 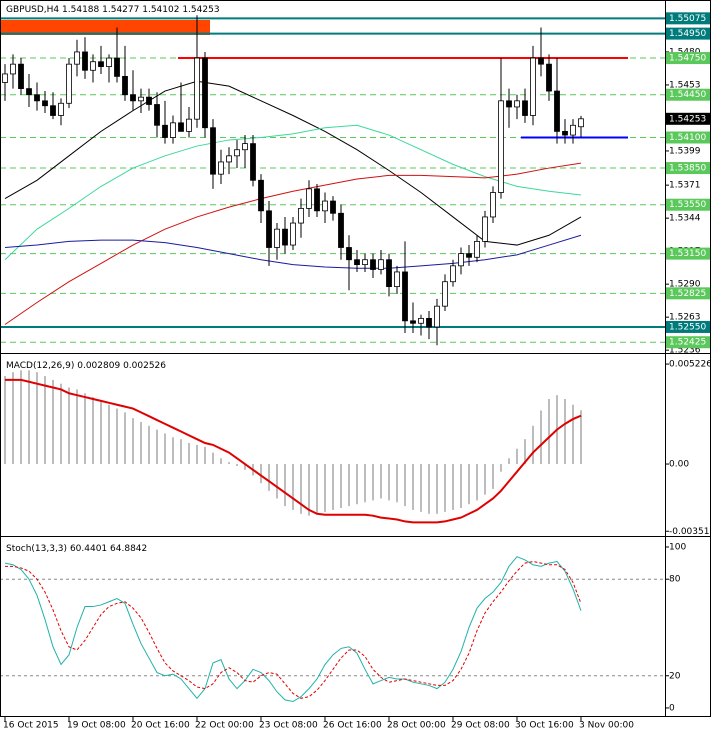 What do you see at coordinates (685, 351) in the screenshot?
I see `y-tick-label: 1.5236` at bounding box center [685, 351].